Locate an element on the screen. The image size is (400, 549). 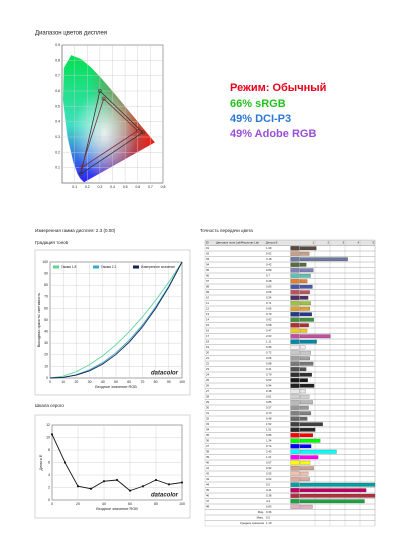
row-id: 21 is located at coordinates (208, 358).